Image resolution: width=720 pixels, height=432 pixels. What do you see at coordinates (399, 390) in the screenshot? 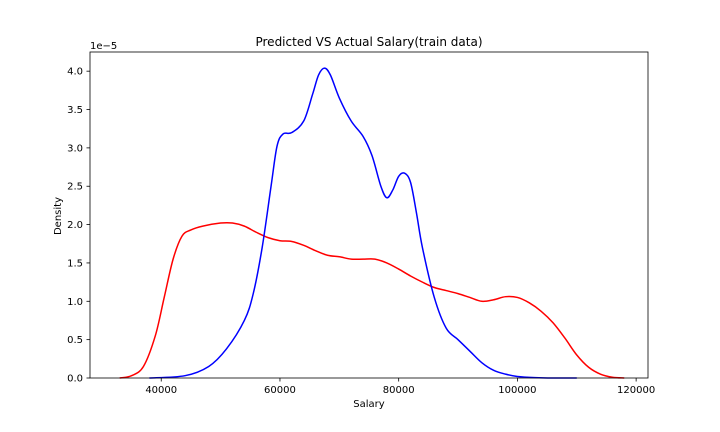
I see `x-tick-label: 80000` at bounding box center [399, 390].